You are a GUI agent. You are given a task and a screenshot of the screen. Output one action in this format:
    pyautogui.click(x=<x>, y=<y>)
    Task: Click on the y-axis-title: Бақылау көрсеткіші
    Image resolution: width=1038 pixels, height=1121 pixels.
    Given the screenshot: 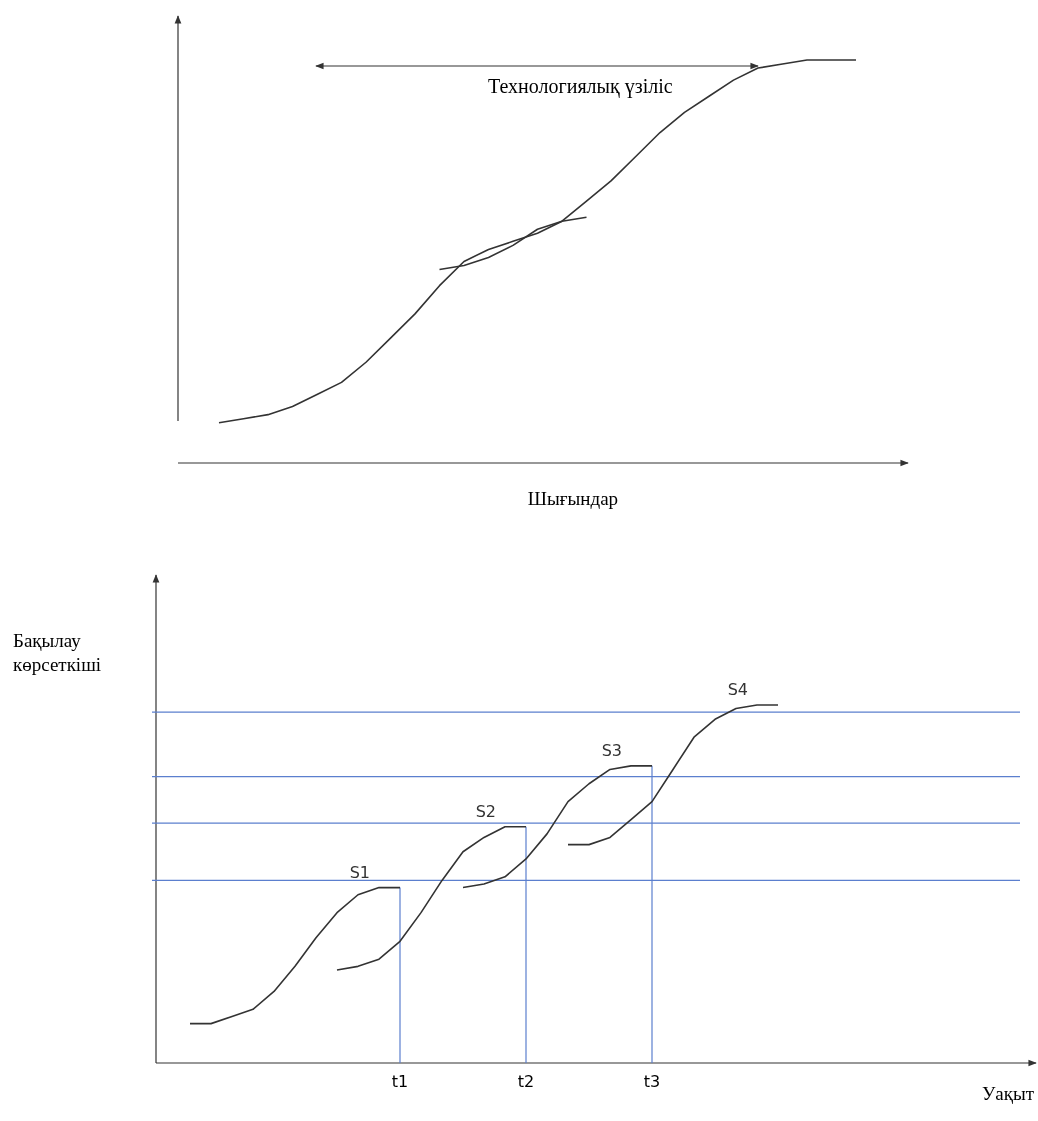 What is the action you would take?
    pyautogui.click(x=57, y=652)
    